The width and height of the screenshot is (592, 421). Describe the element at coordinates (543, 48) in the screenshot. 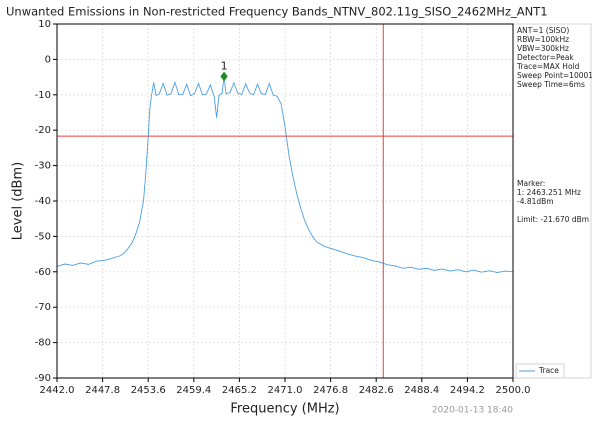

I see `info-text: VBW=300kHz` at that location.